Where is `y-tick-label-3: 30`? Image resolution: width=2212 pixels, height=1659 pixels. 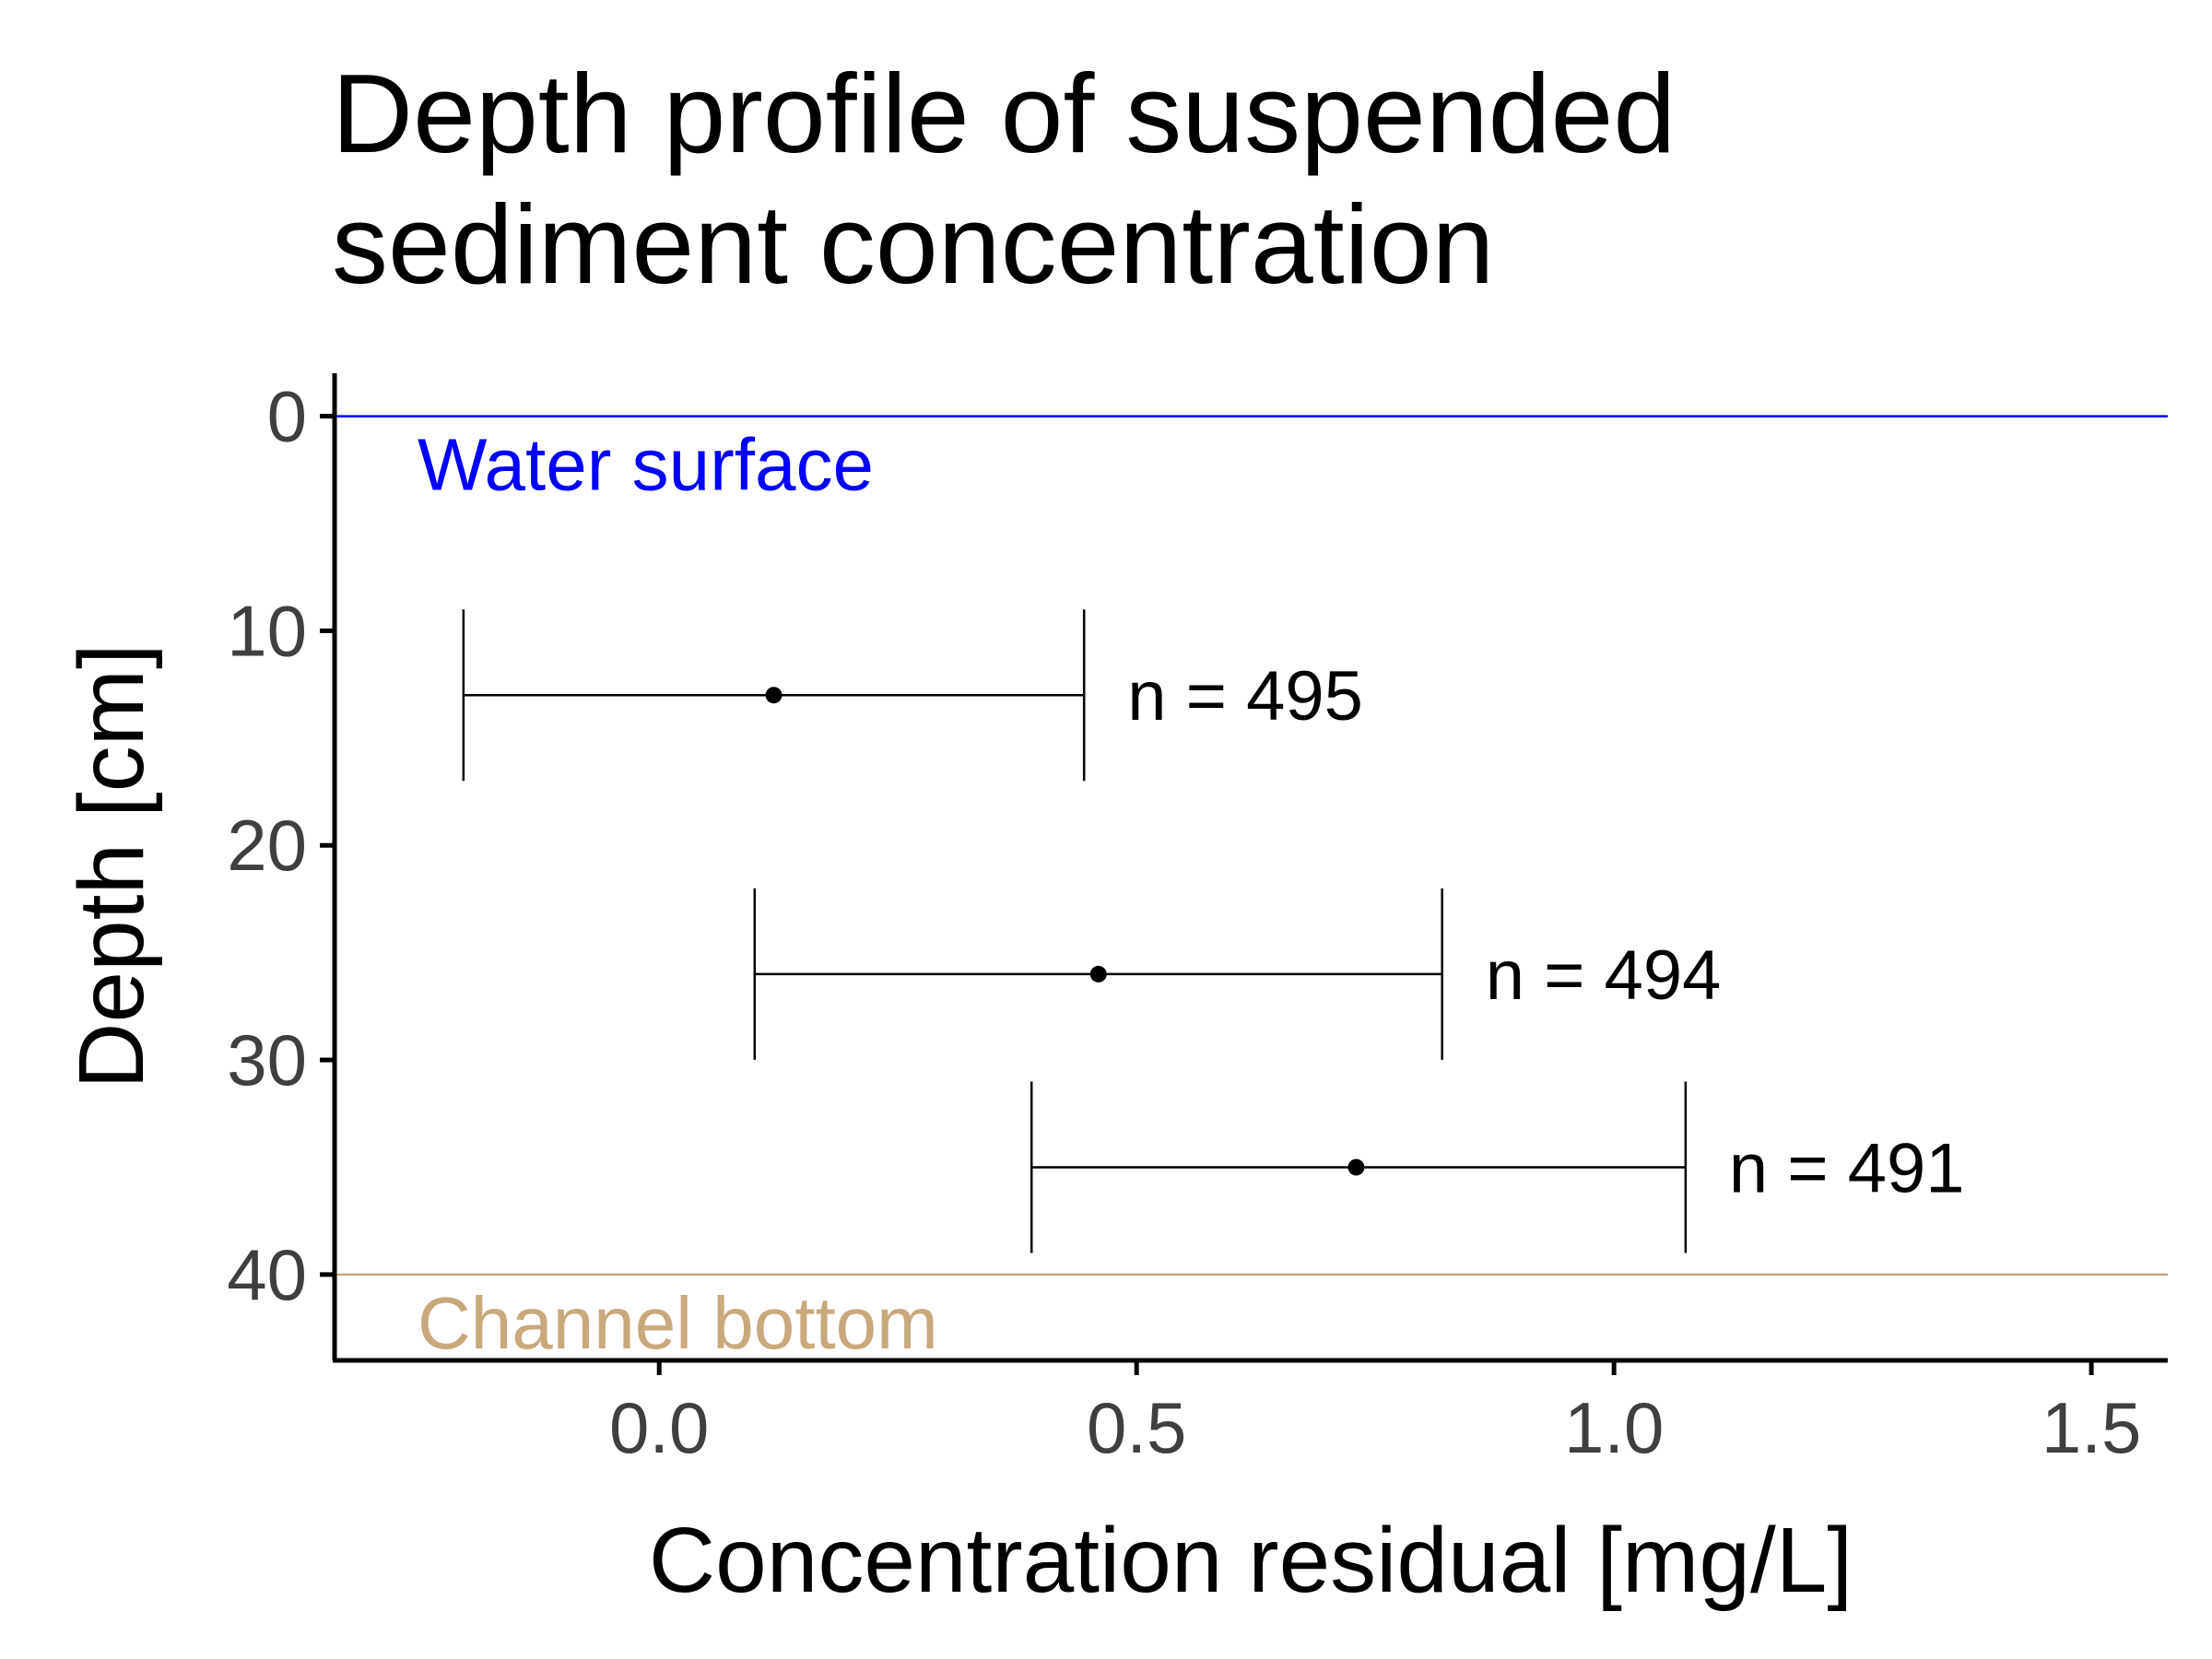 y-tick-label-3: 30 is located at coordinates (267, 1059).